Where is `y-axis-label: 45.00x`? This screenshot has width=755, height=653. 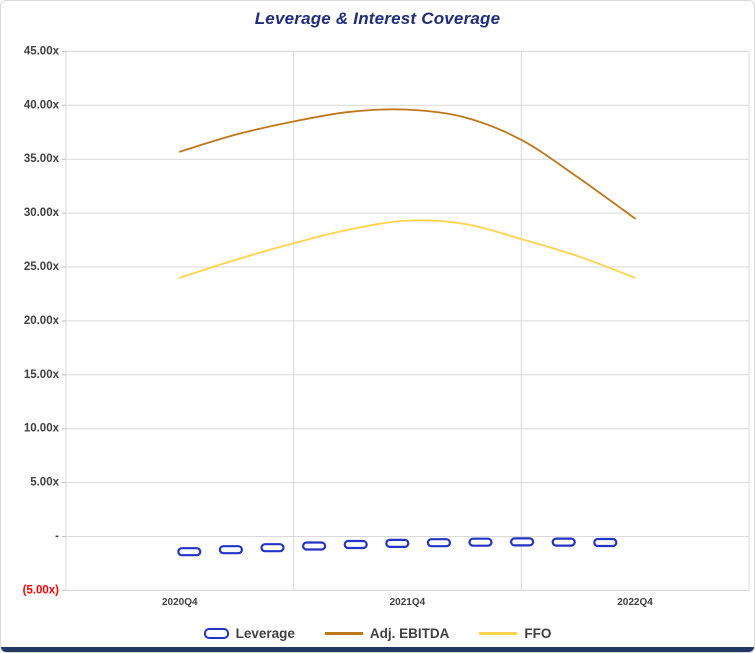 y-axis-label: 45.00x is located at coordinates (42, 51).